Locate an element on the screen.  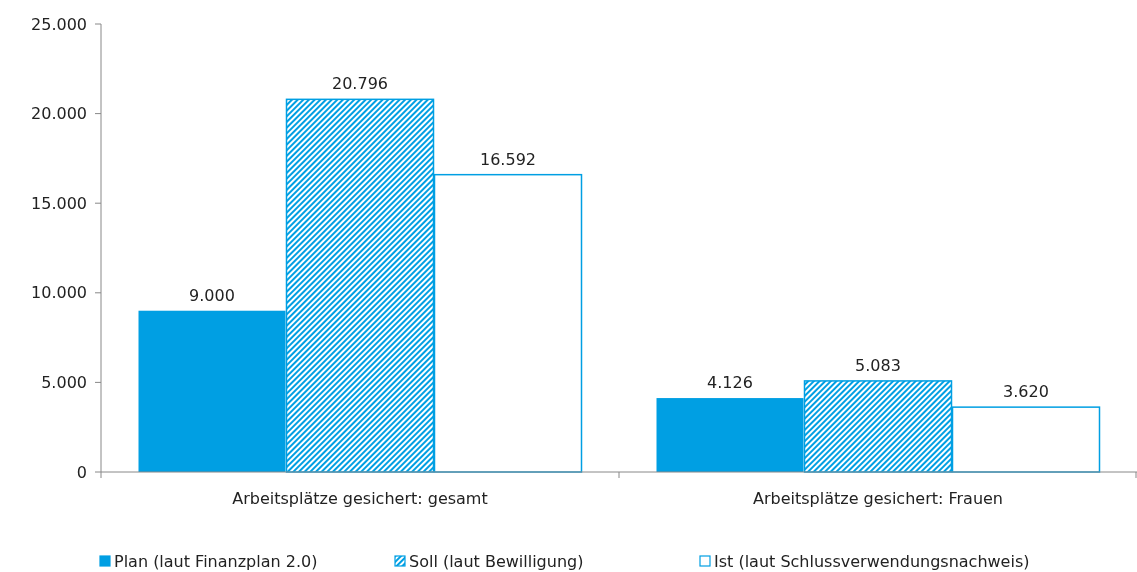
data-label: 3.620 is located at coordinates (1026, 392).